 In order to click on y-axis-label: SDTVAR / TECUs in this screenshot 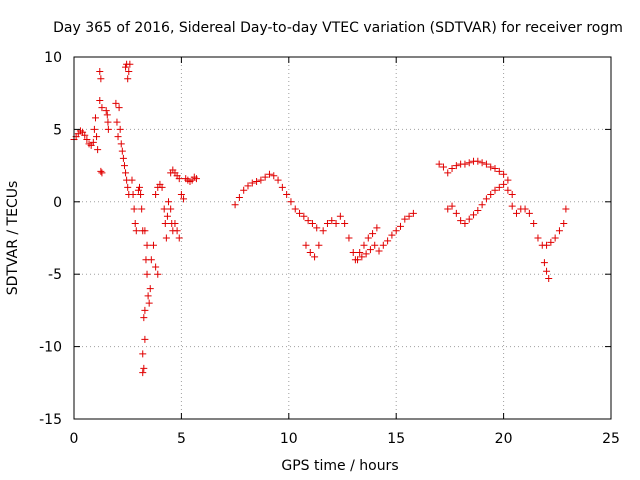, I will do `click(13, 238)`.